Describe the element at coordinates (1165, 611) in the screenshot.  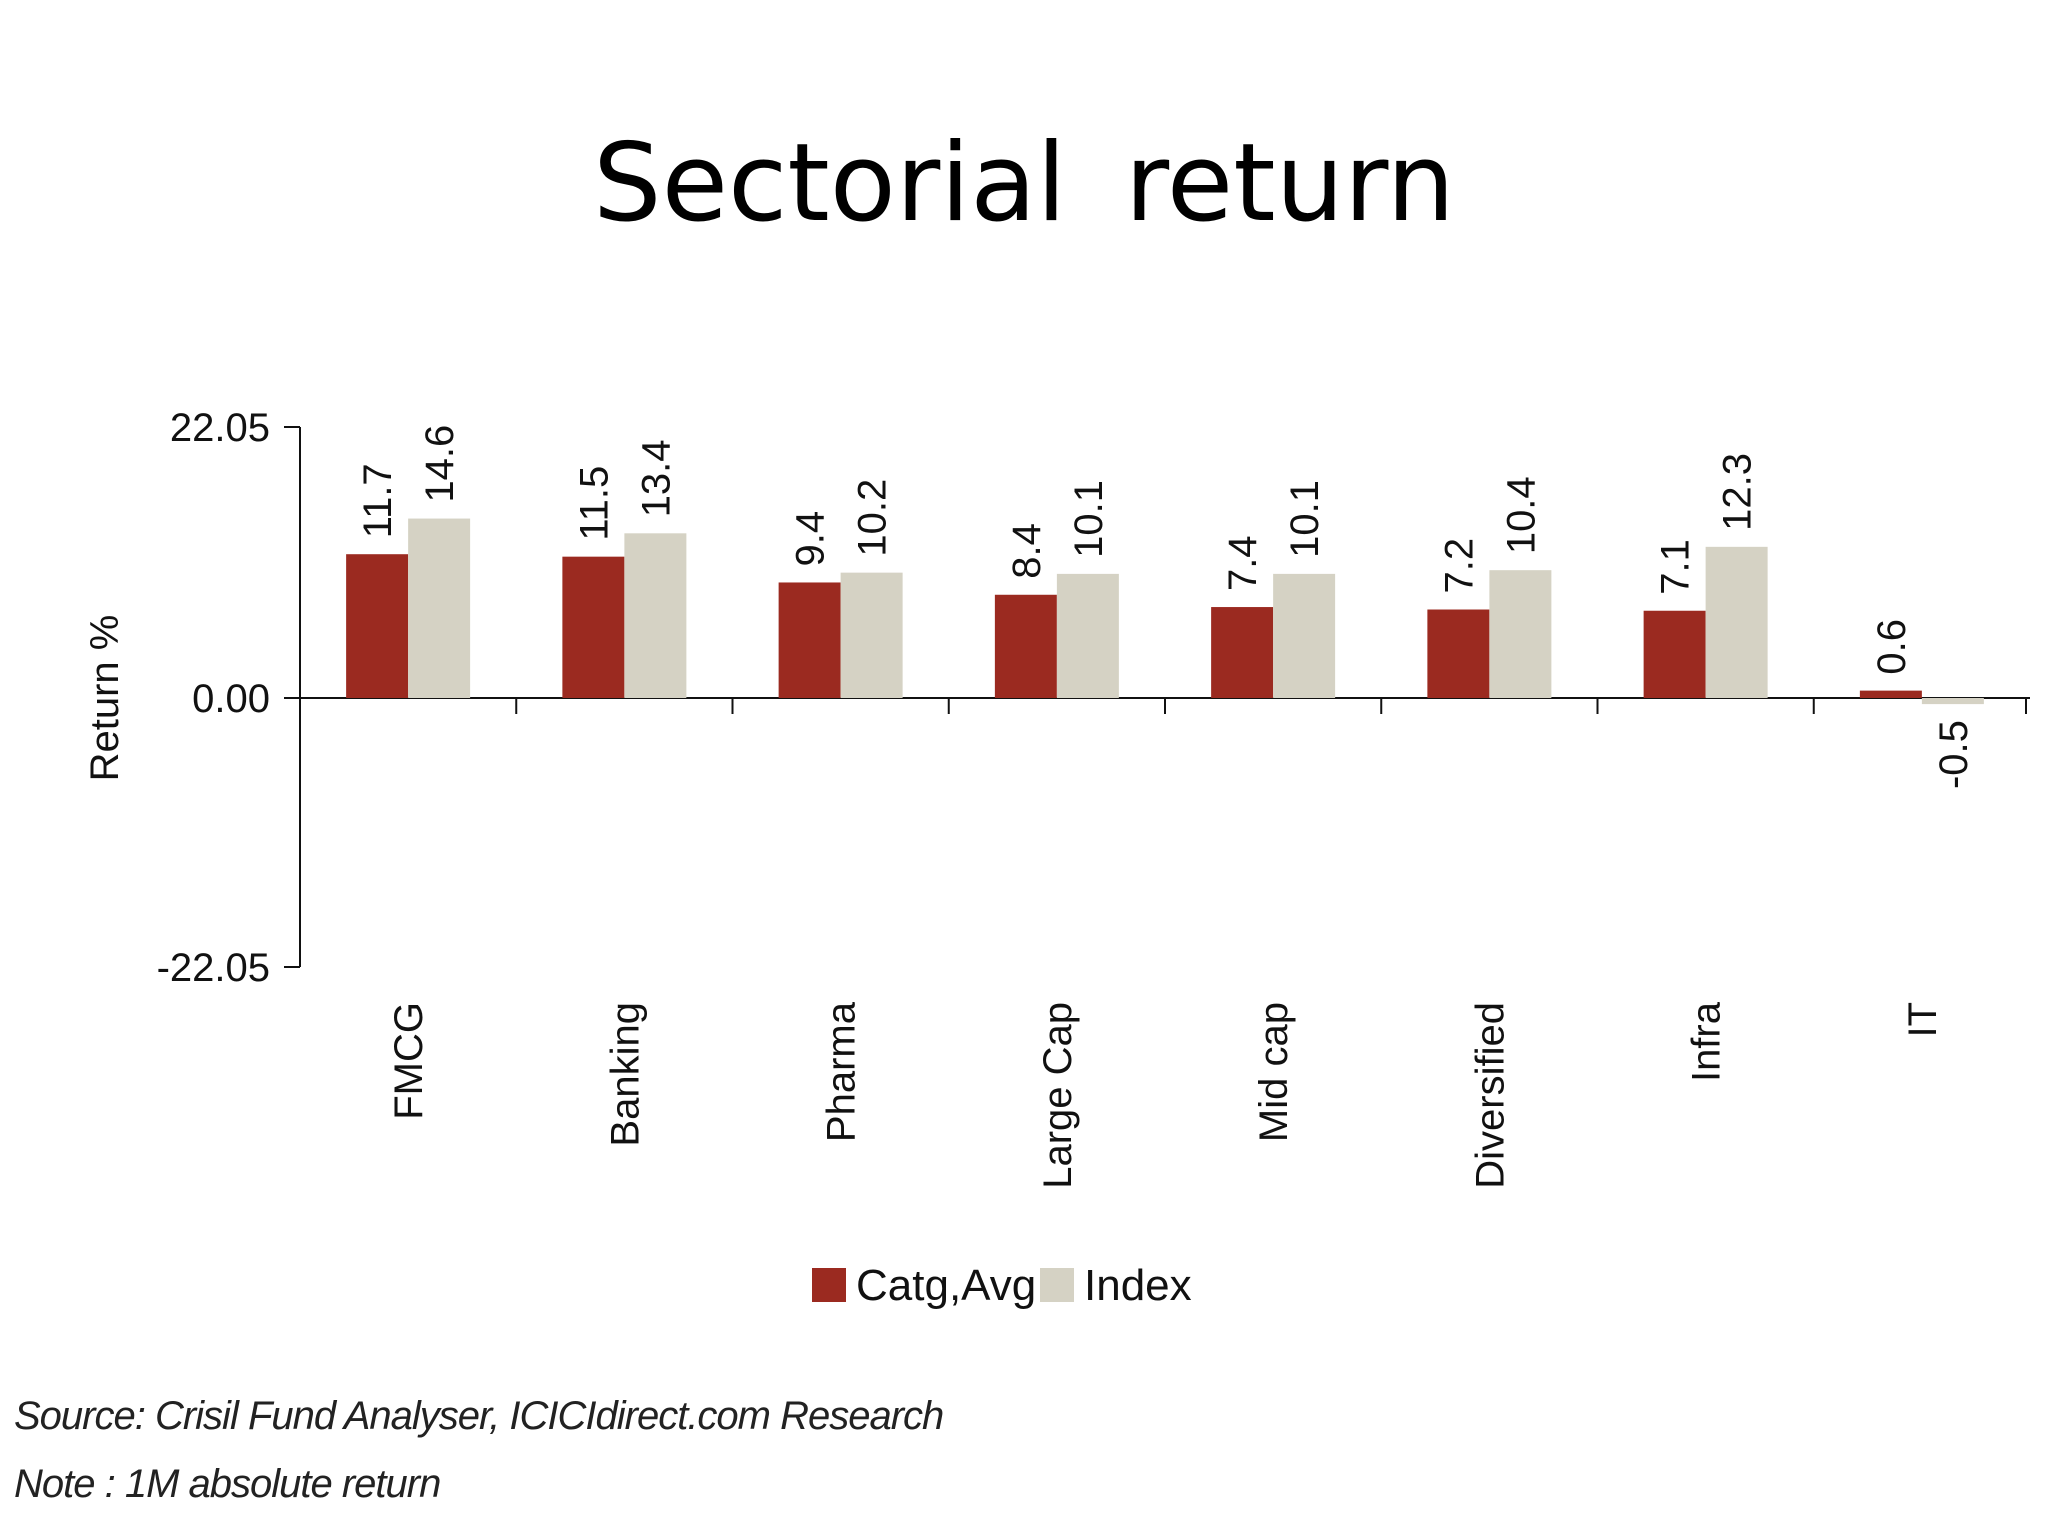
I see `chart-bars` at that location.